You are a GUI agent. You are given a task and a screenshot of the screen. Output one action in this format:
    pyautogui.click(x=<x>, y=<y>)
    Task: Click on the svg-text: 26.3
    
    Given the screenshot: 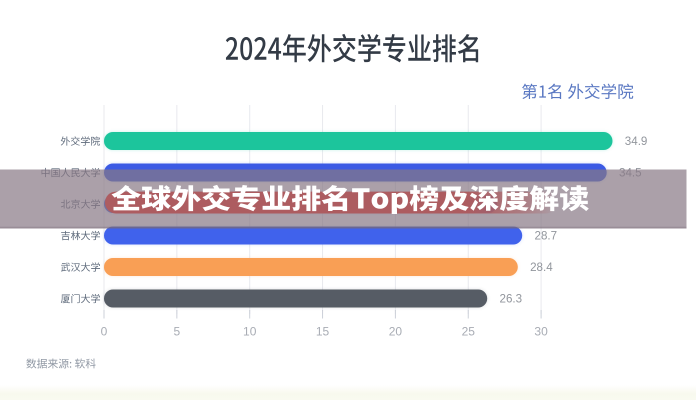 What is the action you would take?
    pyautogui.click(x=511, y=299)
    